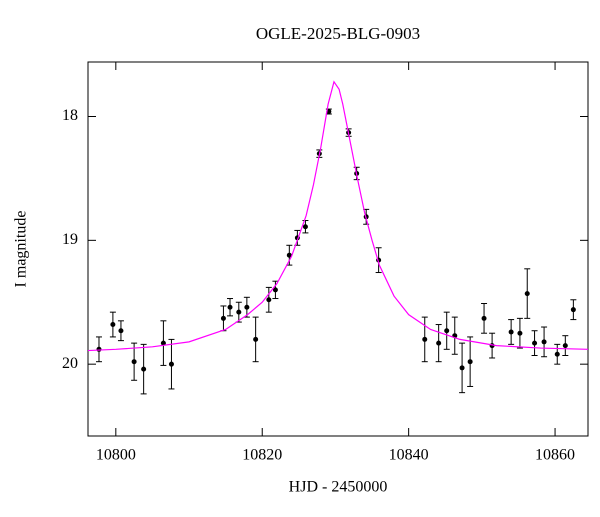 This screenshot has height=517, width=600. What do you see at coordinates (70, 363) in the screenshot?
I see `y-tick-label: 20` at bounding box center [70, 363].